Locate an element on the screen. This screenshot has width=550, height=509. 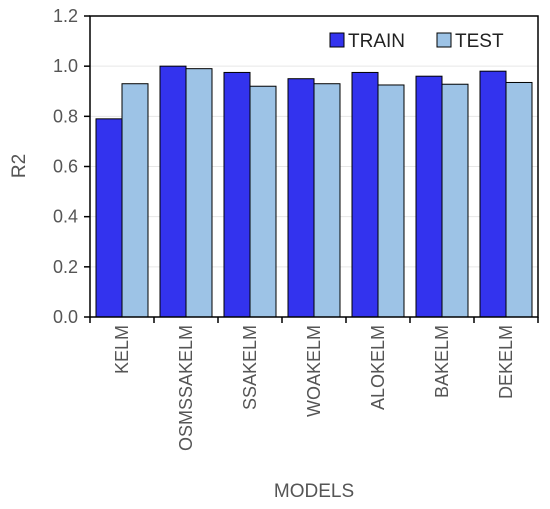
y-tick-label: 1.0 is located at coordinates (65, 66).